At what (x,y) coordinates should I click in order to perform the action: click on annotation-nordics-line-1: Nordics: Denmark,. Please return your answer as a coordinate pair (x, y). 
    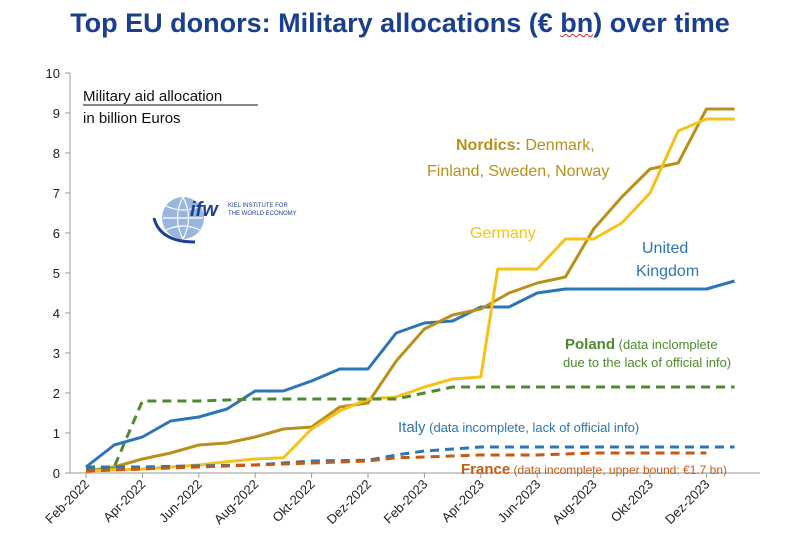
    Looking at the image, I should click on (525, 145).